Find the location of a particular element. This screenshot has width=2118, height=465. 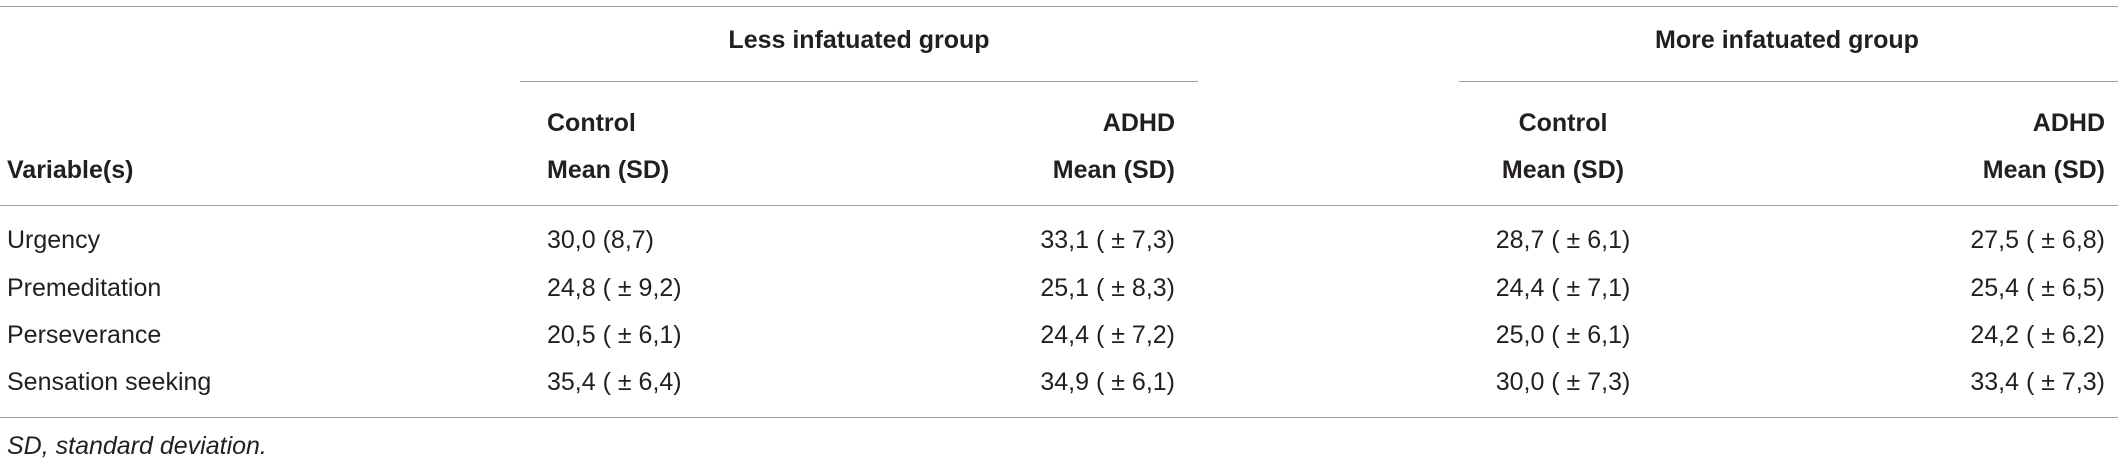

group-header: Less infatuated group is located at coordinates (859, 40).